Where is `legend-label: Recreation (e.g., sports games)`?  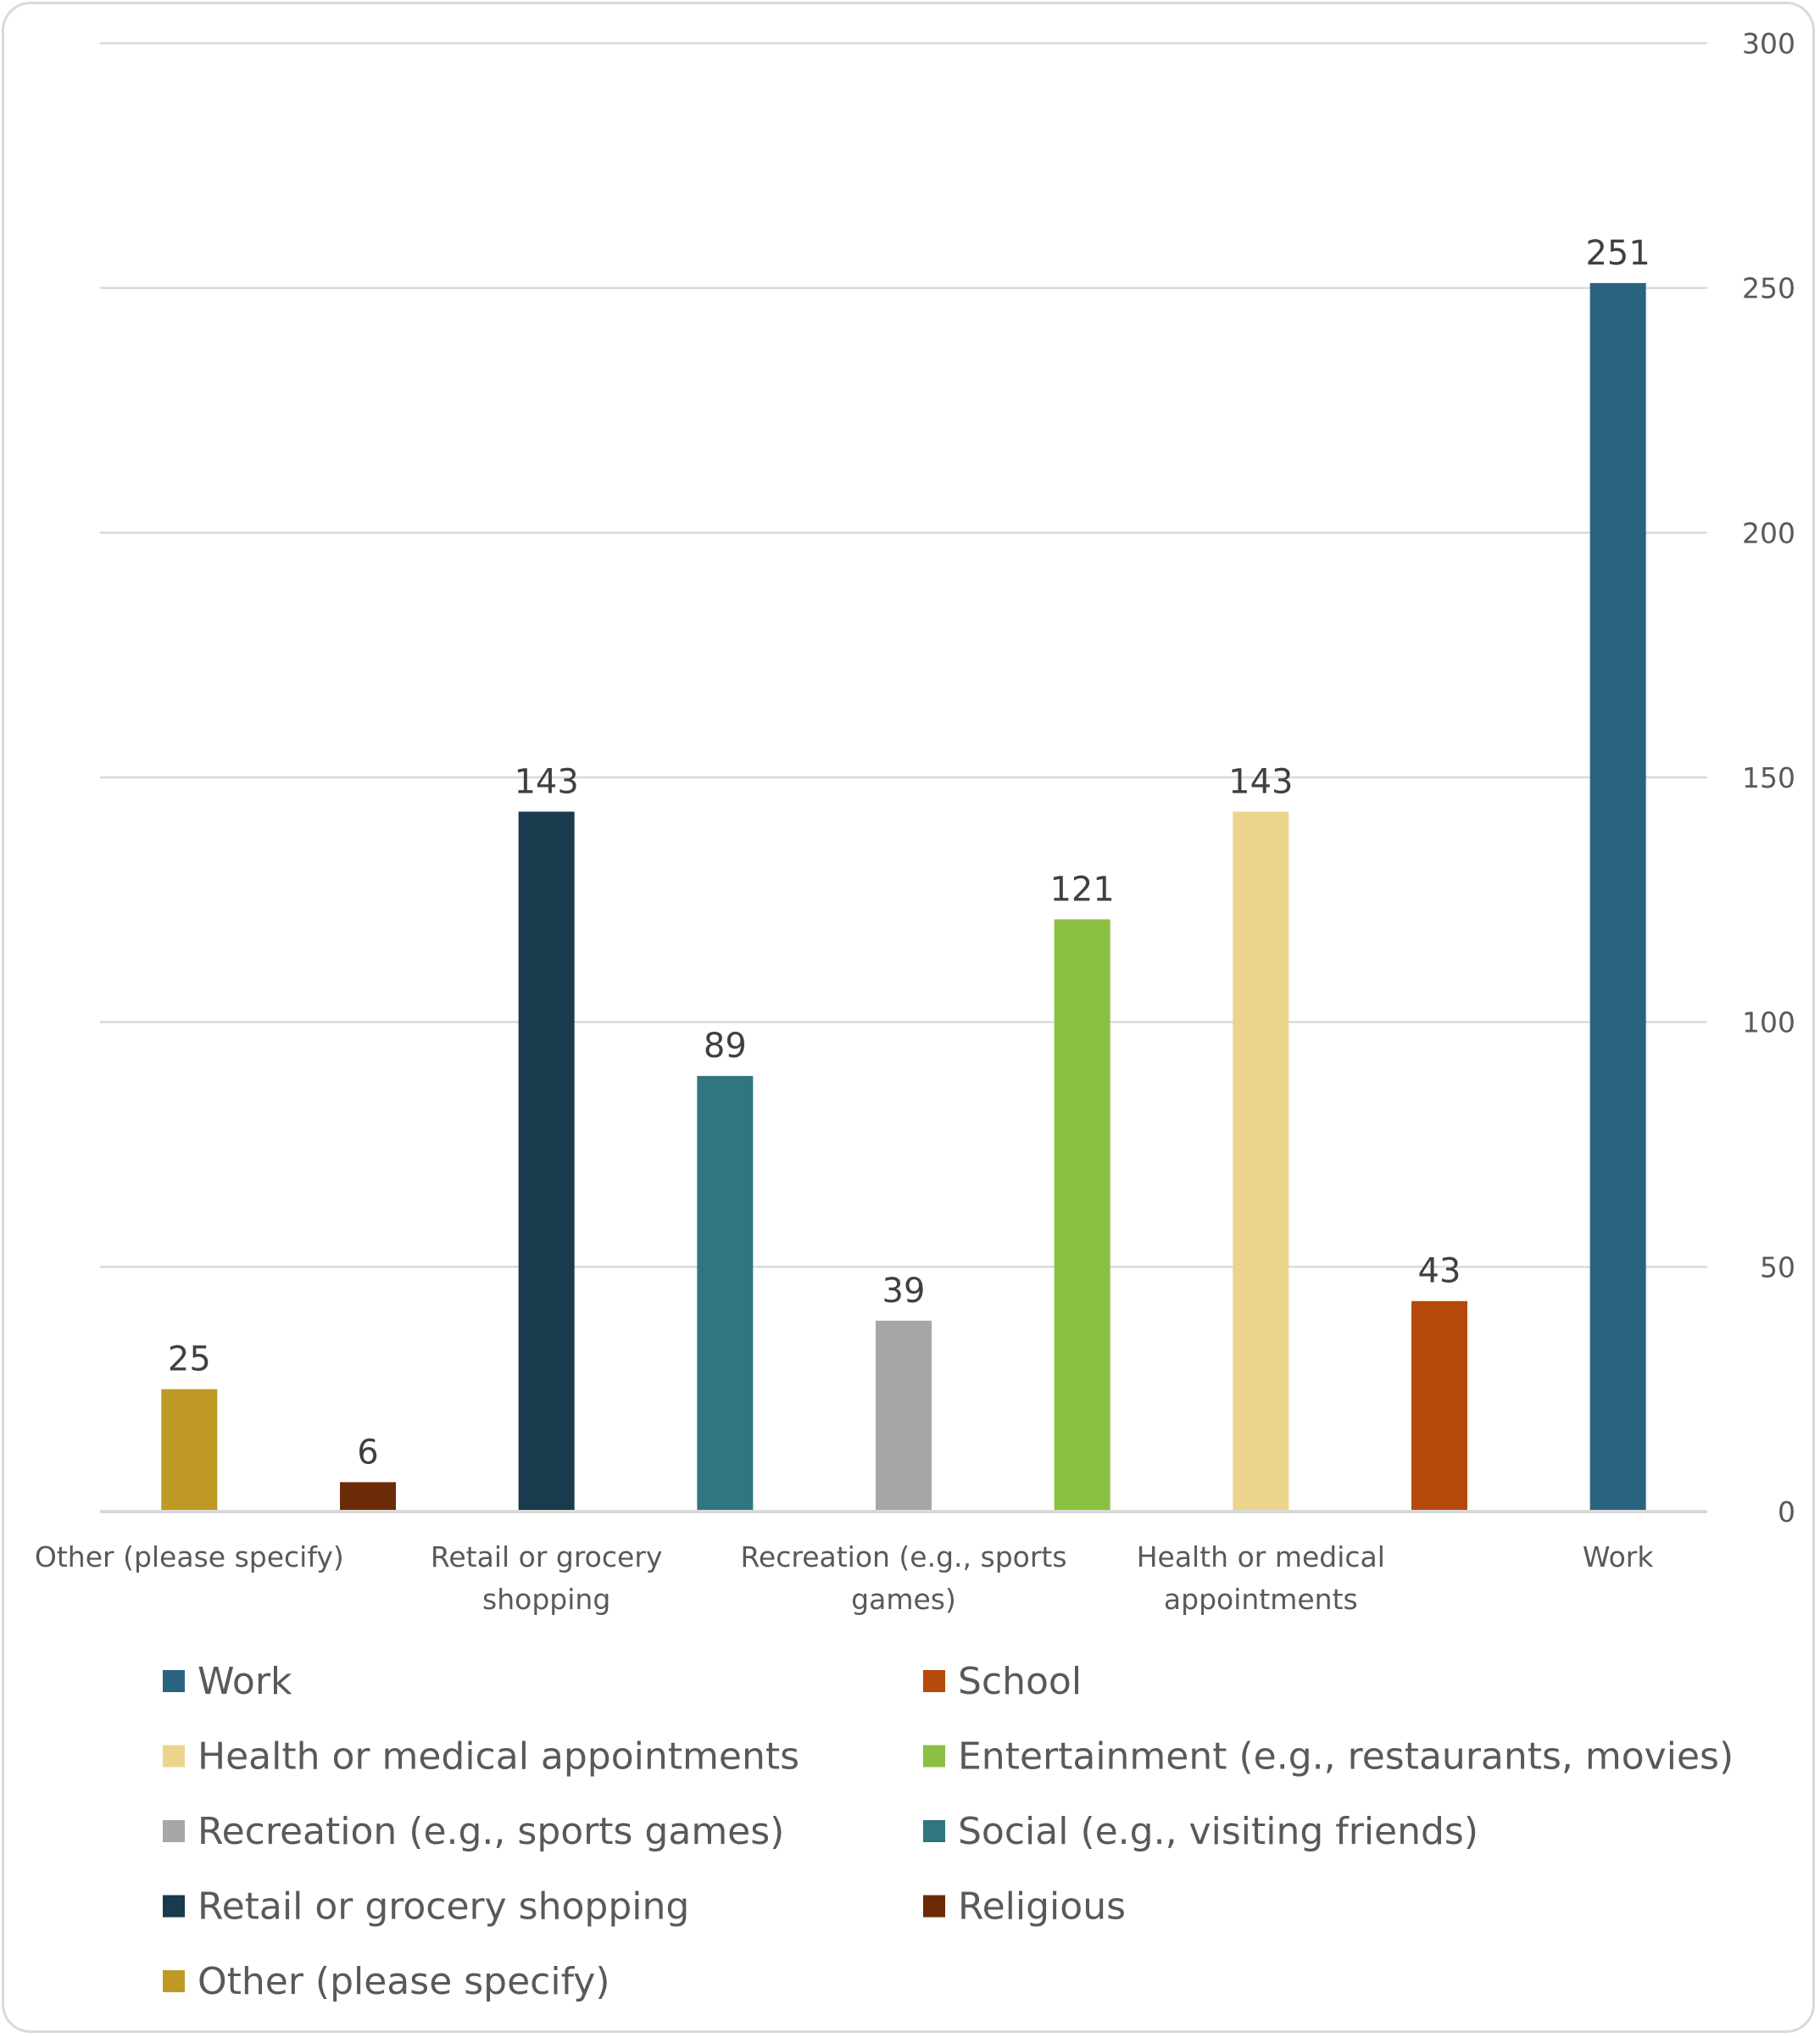
legend-label: Recreation (e.g., sports games) is located at coordinates (491, 1831).